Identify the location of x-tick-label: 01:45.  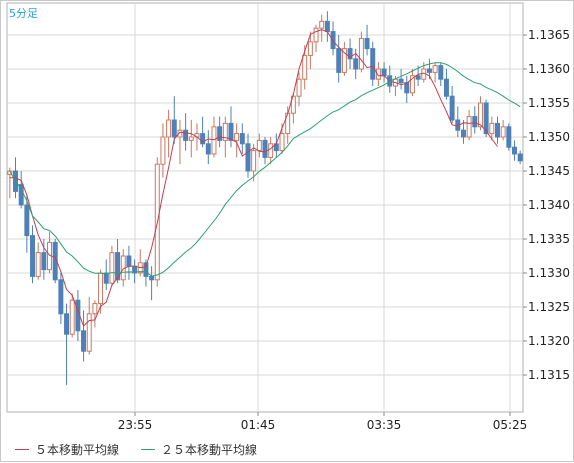
(258, 425).